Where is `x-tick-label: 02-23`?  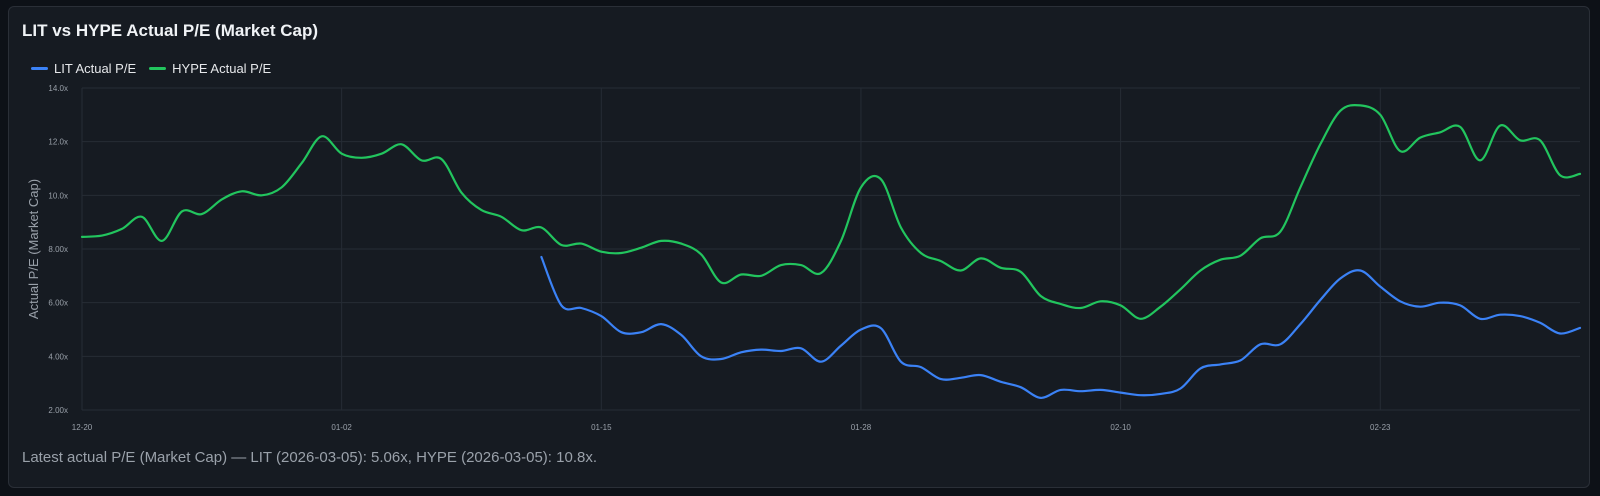 x-tick-label: 02-23 is located at coordinates (1380, 427).